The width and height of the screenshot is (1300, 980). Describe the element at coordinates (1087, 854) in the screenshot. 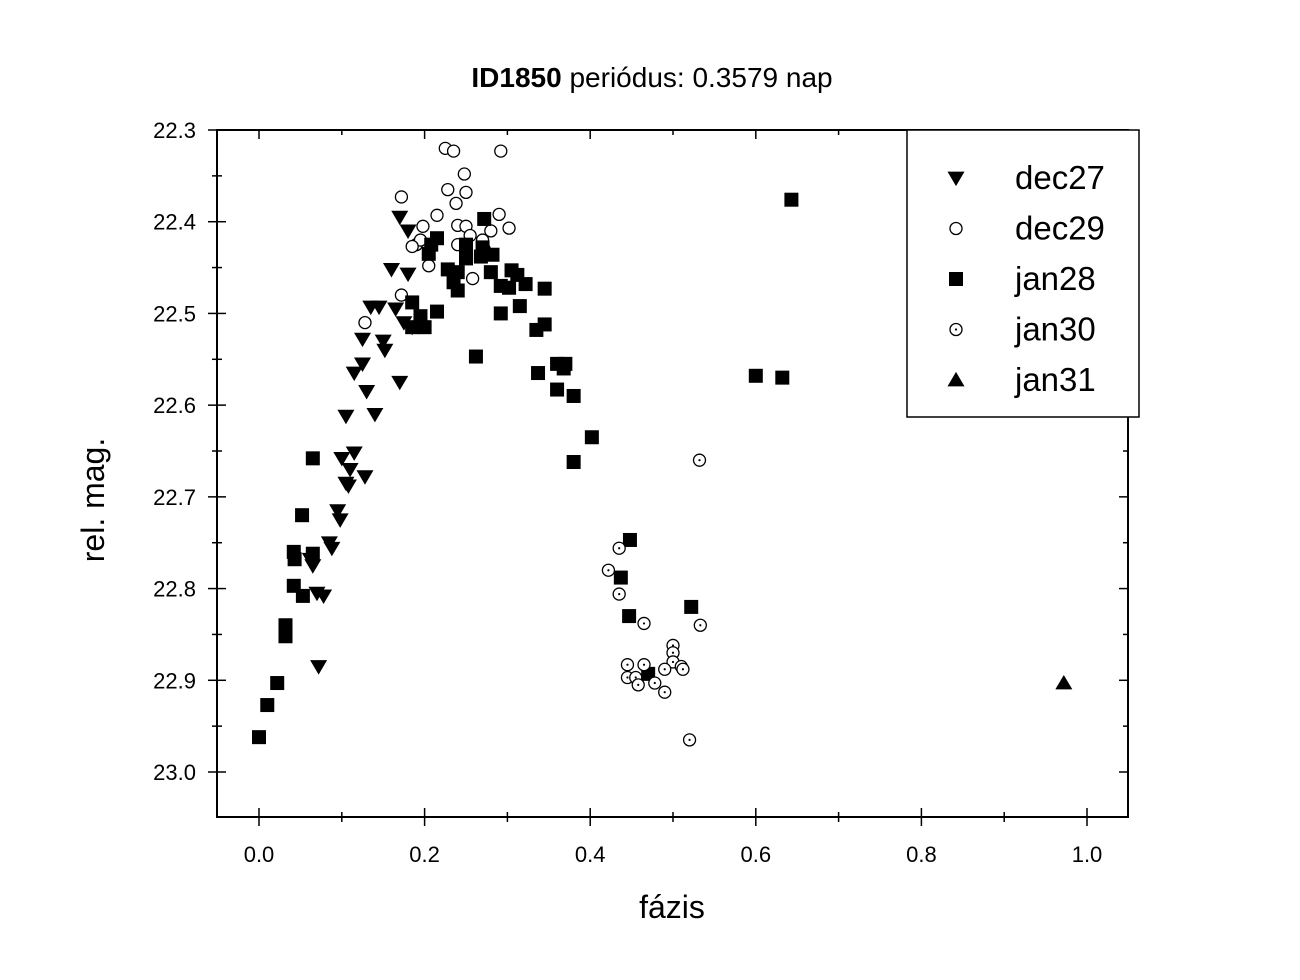

I see `x-tick-label: 1.0` at that location.